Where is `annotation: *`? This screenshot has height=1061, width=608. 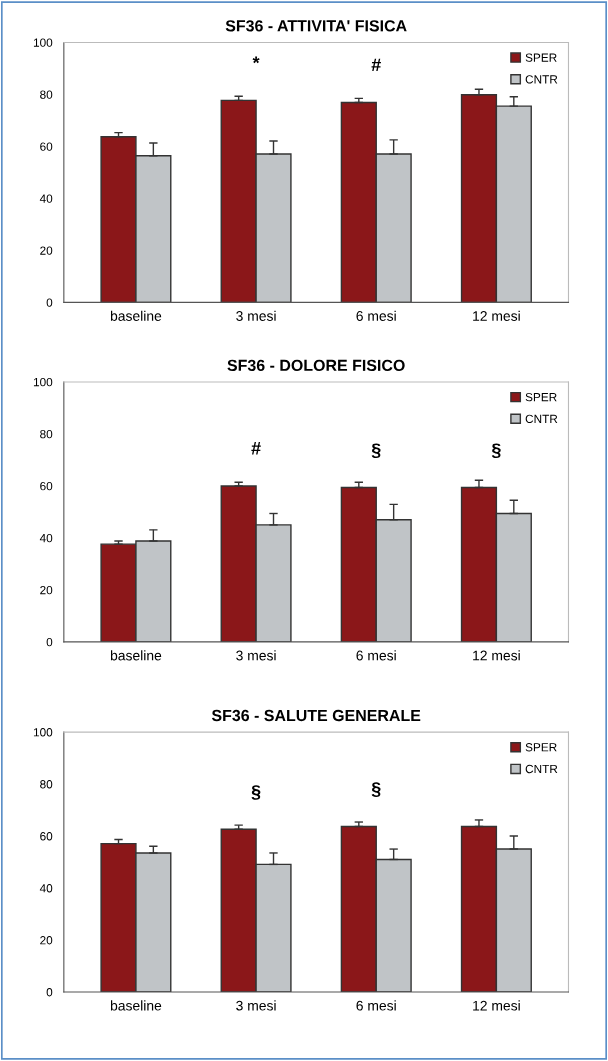 annotation: * is located at coordinates (256, 60).